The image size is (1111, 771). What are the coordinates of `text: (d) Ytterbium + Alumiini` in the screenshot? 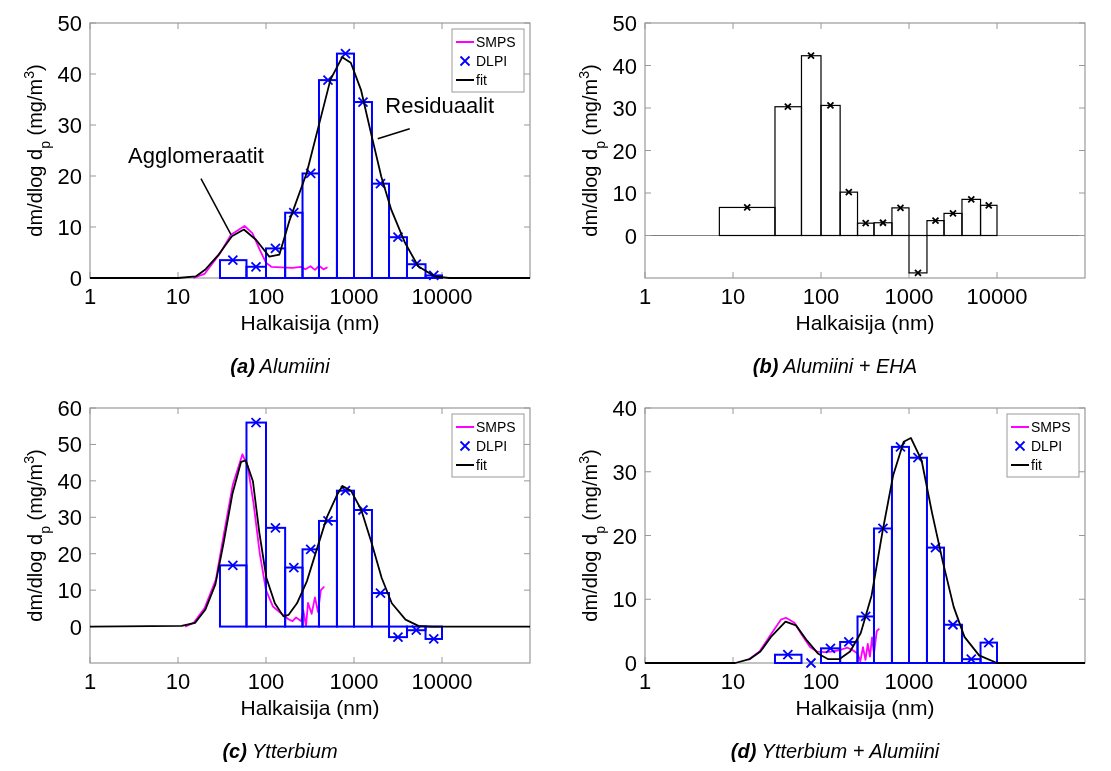 It's located at (835, 751).